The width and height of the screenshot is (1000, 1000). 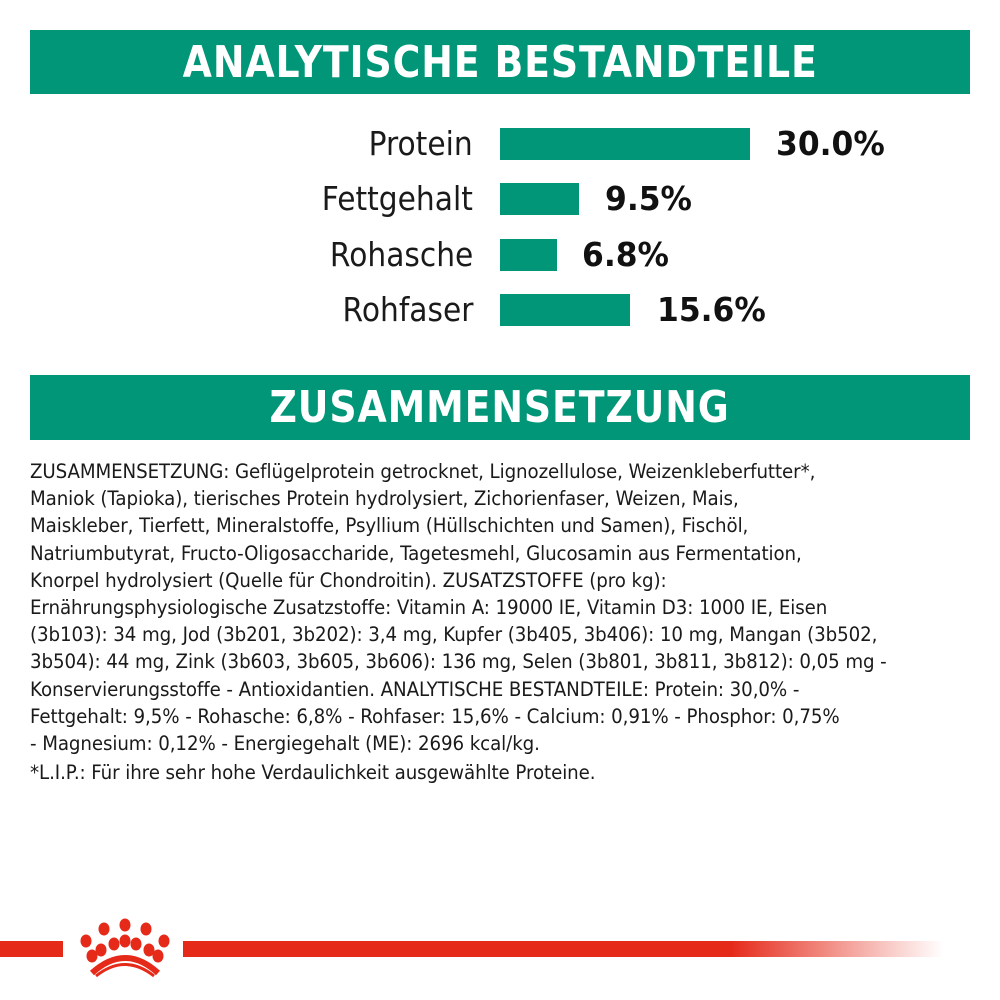 I want to click on chart-row-rohfaser: Rohfaser 15.6%, so click(x=500, y=309).